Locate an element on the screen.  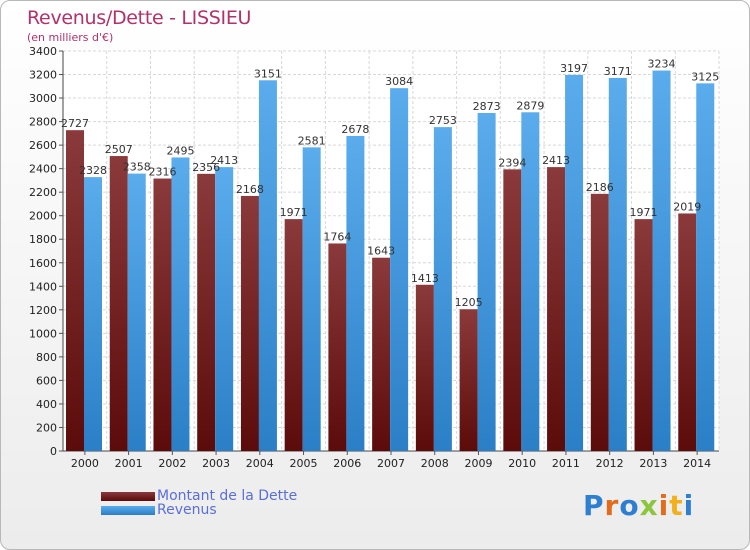
data-label-revenue-2014: 3125 is located at coordinates (705, 76).